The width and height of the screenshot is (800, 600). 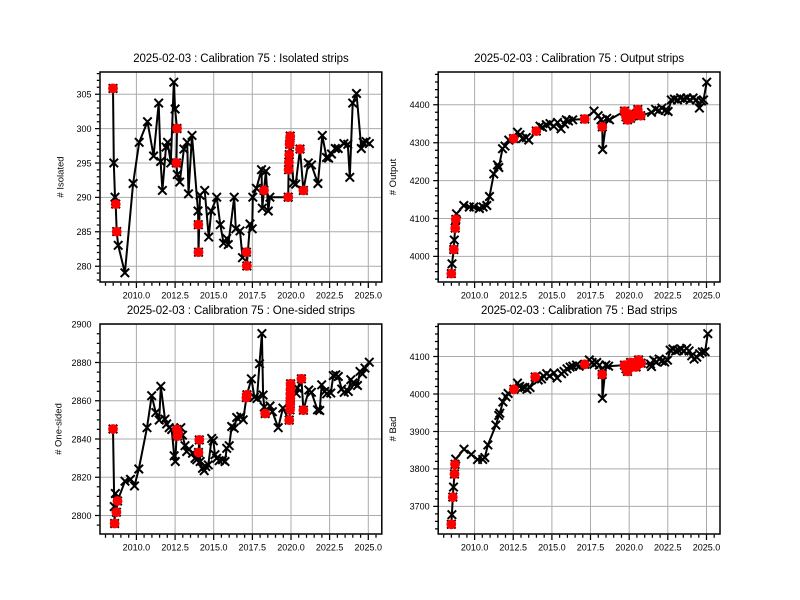 What do you see at coordinates (393, 176) in the screenshot?
I see `svg-text: # Output` at bounding box center [393, 176].